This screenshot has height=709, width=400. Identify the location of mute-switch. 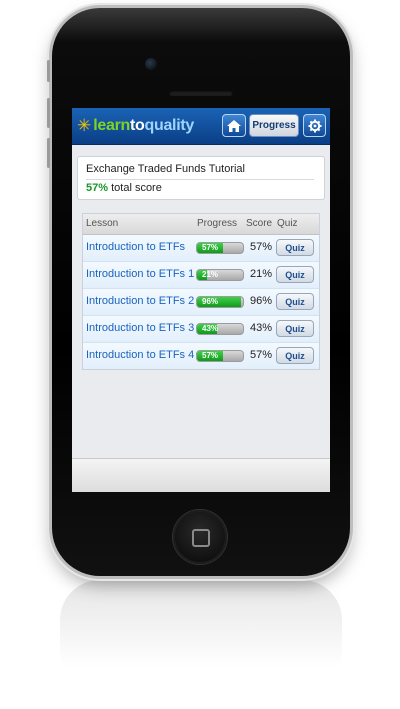
(48, 71).